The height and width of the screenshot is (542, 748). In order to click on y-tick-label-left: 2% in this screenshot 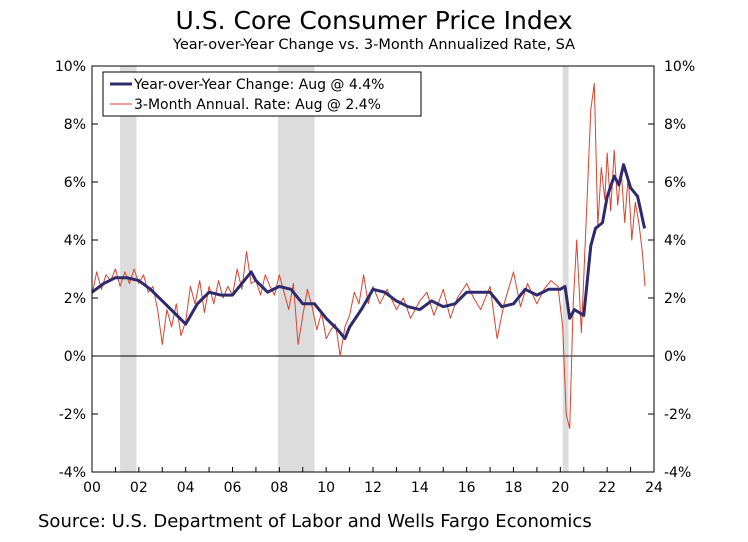, I will do `click(75, 299)`.